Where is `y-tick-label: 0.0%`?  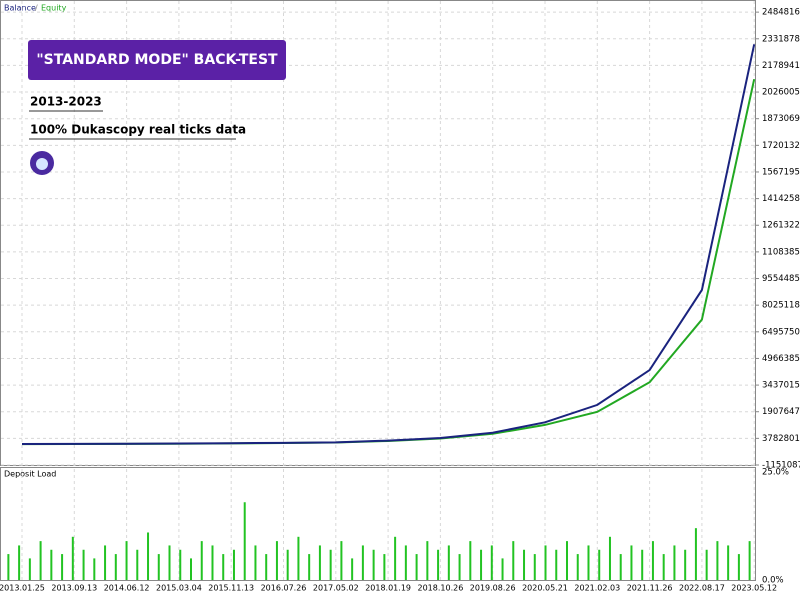
y-tick-label: 0.0% is located at coordinates (773, 581).